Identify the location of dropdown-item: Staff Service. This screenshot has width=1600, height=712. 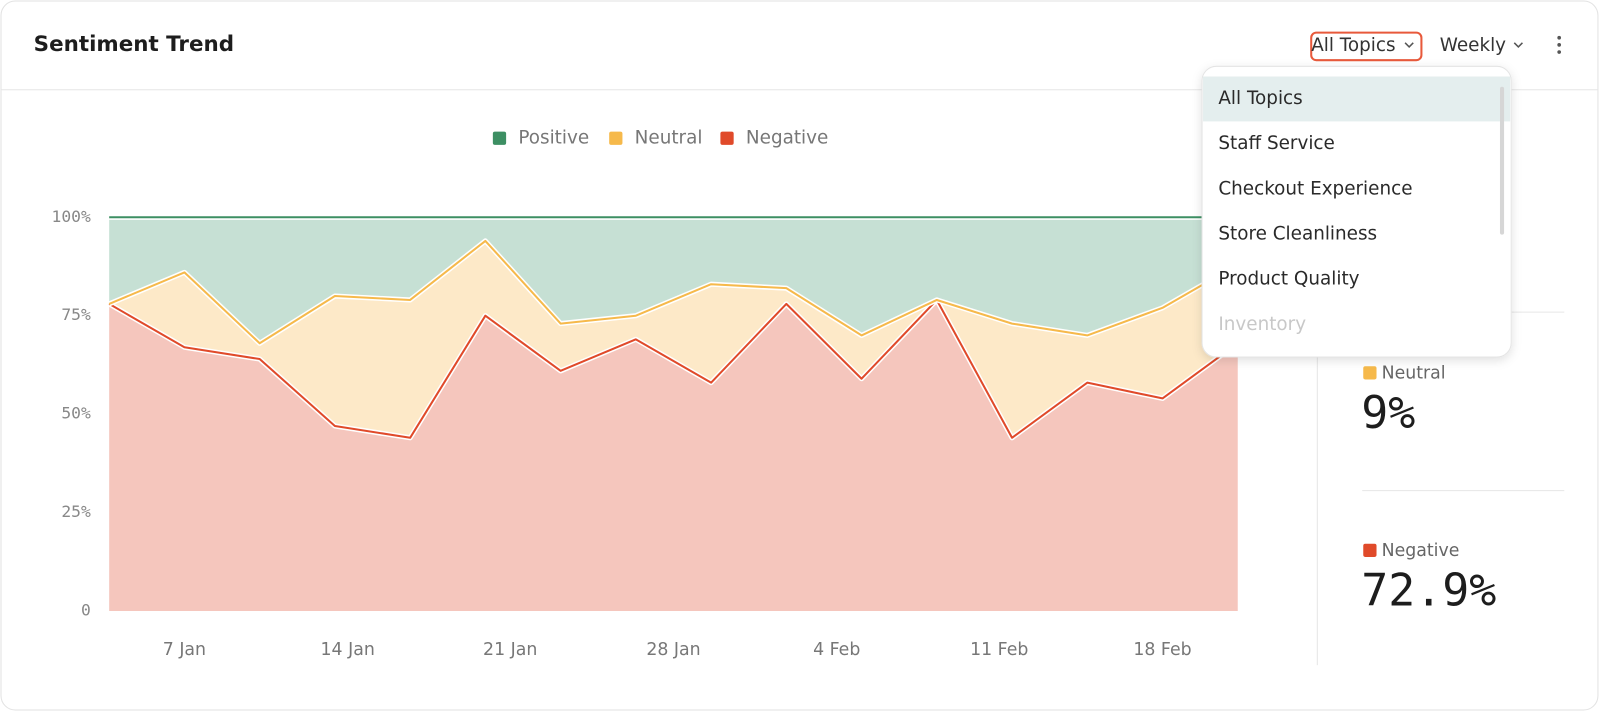
(1276, 143).